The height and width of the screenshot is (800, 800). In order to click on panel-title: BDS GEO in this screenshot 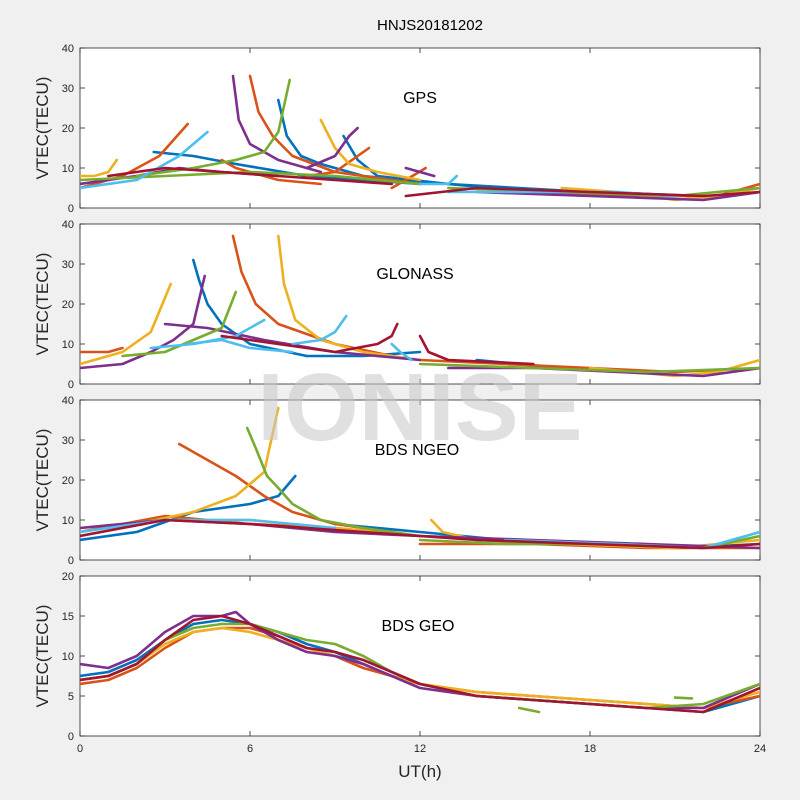, I will do `click(418, 626)`.